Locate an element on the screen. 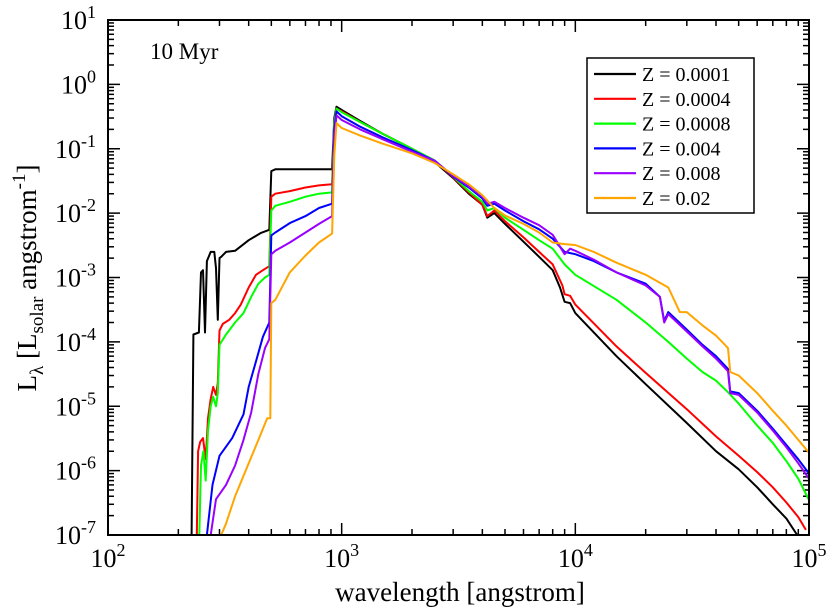 The width and height of the screenshot is (830, 611). legend-label: Z = 0.0001 is located at coordinates (686, 75).